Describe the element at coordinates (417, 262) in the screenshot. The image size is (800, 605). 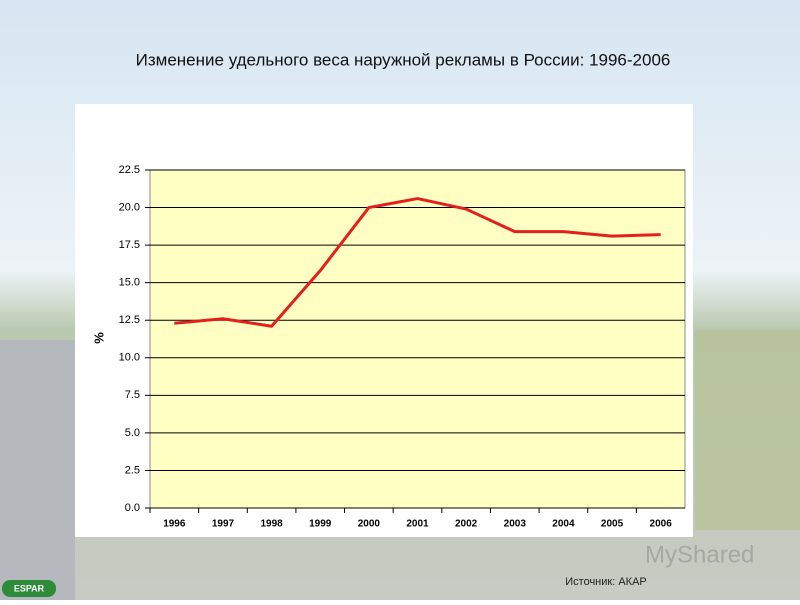
I see `data-line` at that location.